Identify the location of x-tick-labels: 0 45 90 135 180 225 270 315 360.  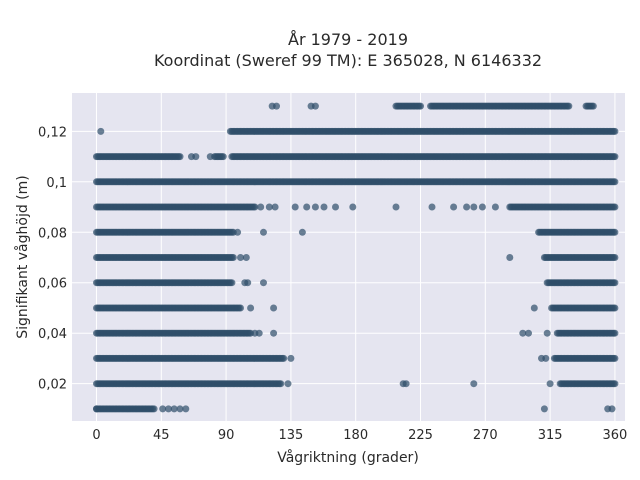
(359, 435).